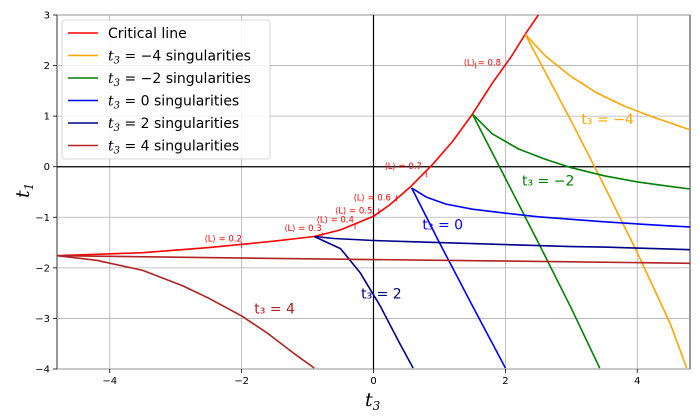 Image resolution: width=700 pixels, height=420 pixels. What do you see at coordinates (24, 190) in the screenshot?
I see `y-axis-label: t1` at bounding box center [24, 190].